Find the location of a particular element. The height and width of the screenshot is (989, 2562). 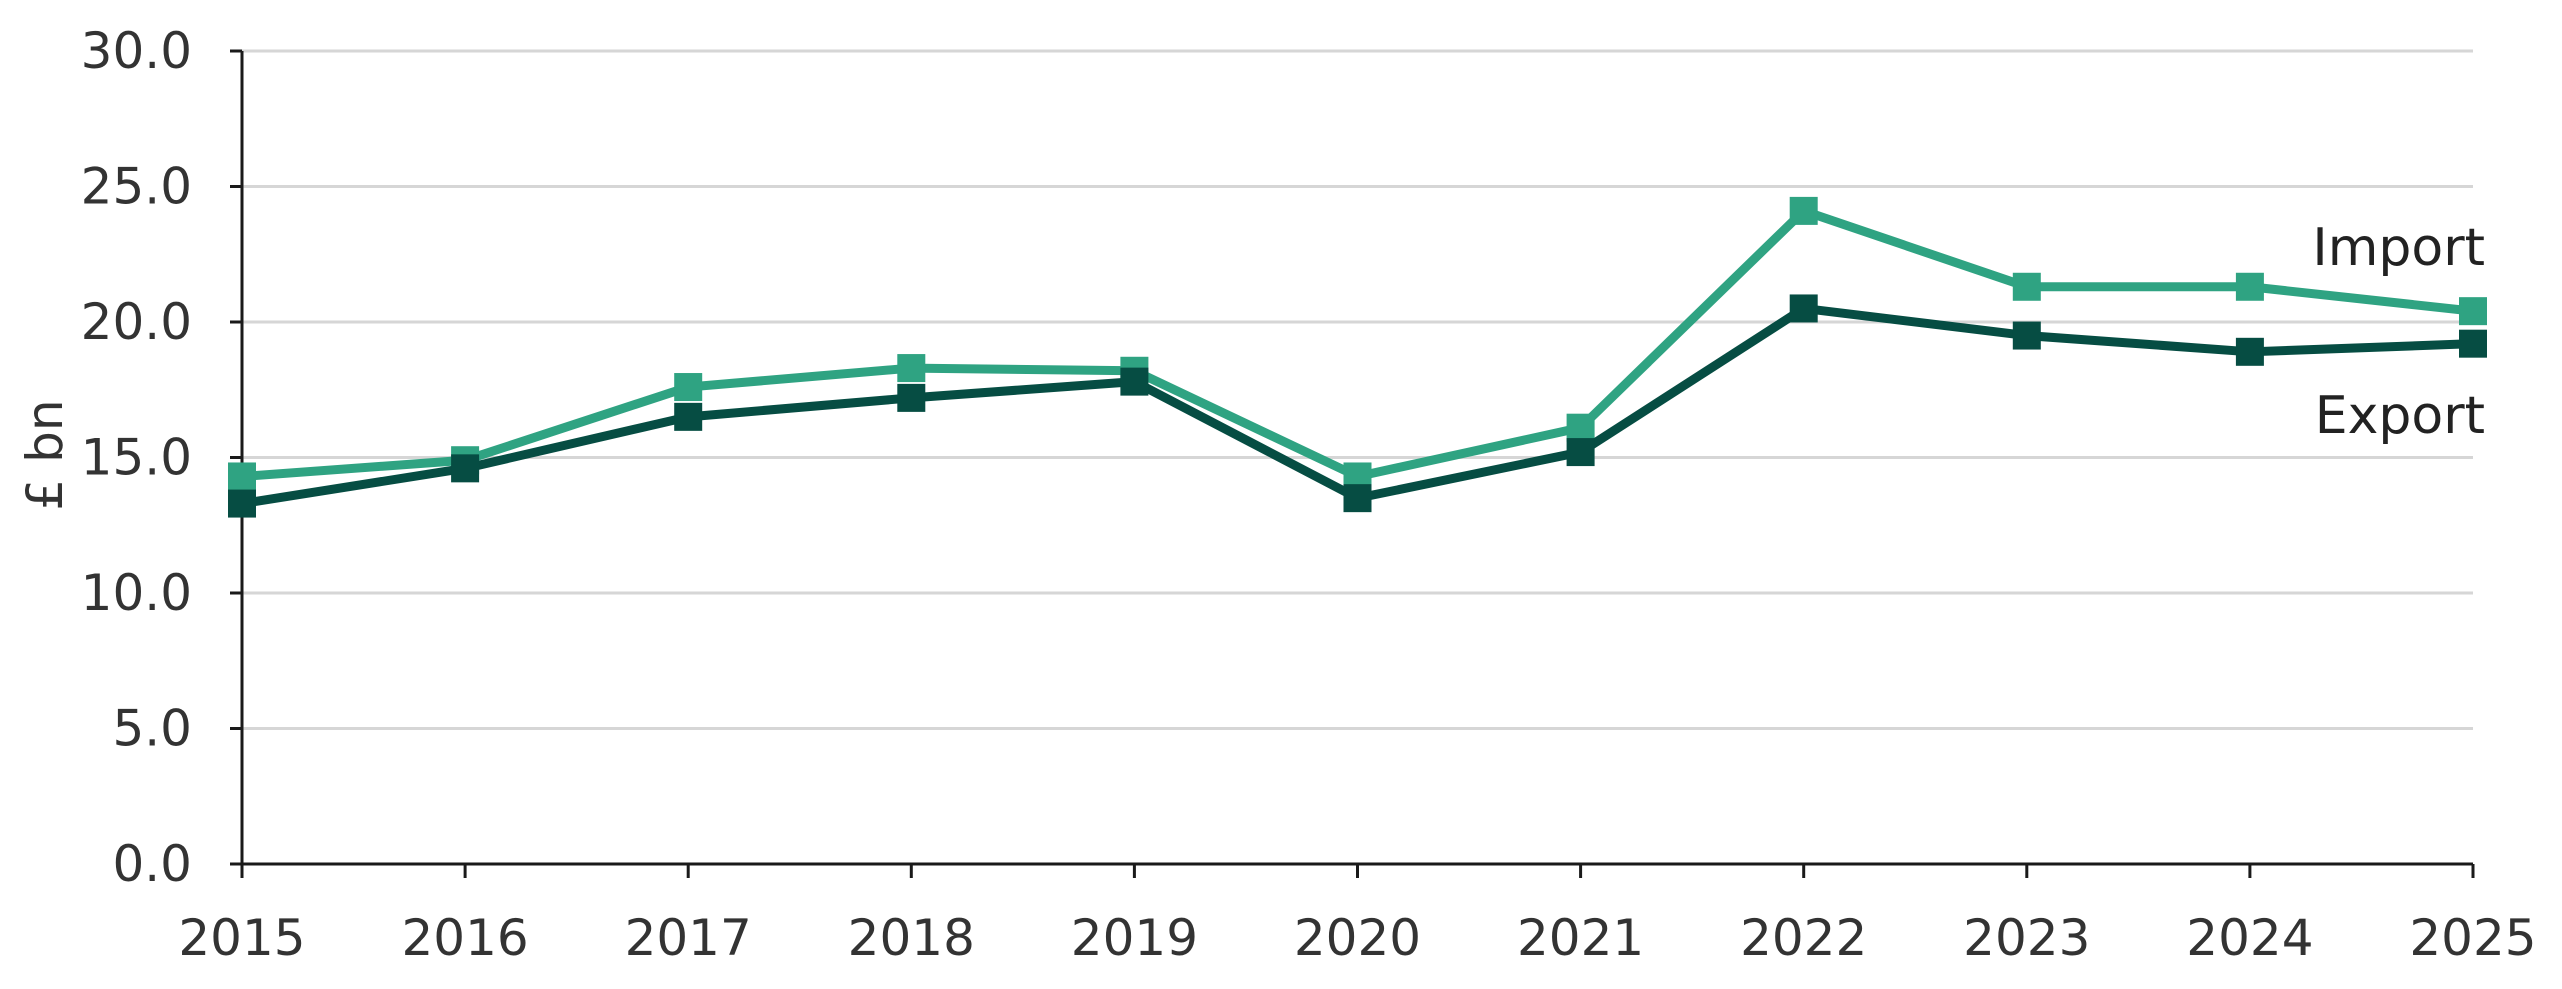

series-label-import: Import is located at coordinates (2398, 248).